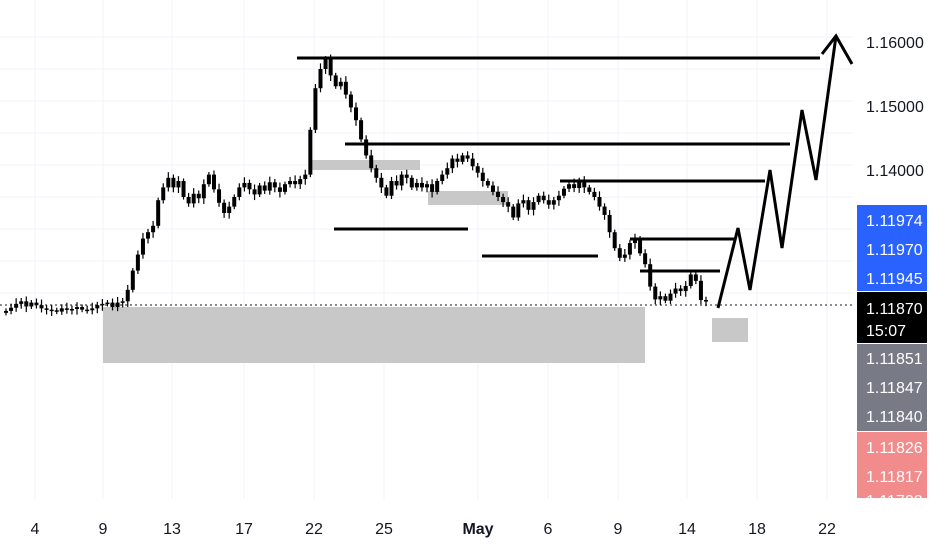  What do you see at coordinates (777, 172) in the screenshot?
I see `projected-path` at bounding box center [777, 172].